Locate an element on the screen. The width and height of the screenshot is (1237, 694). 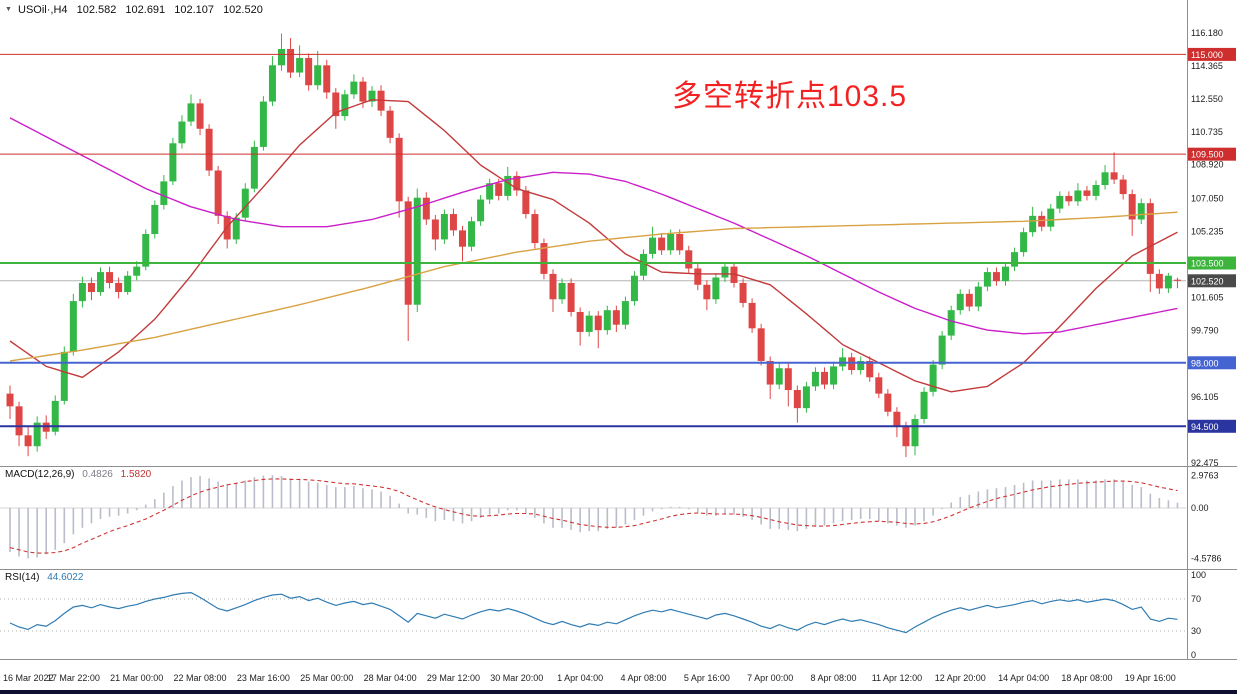
macd-indicator-label: MACD(12,26,9) 0.4826 1.5820 is located at coordinates (80, 474).